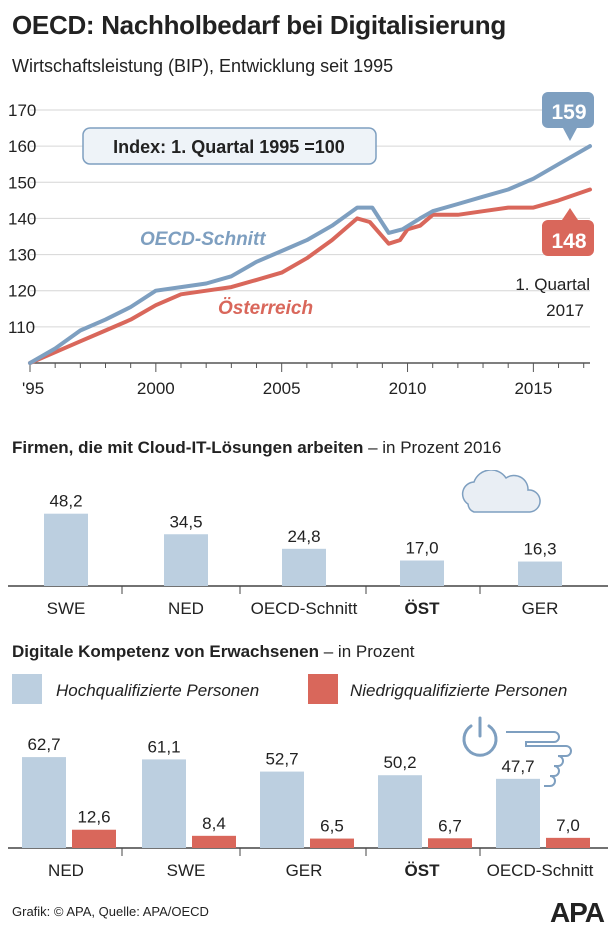 This screenshot has width=616, height=938. I want to click on end-badge-oecd, so click(568, 116).